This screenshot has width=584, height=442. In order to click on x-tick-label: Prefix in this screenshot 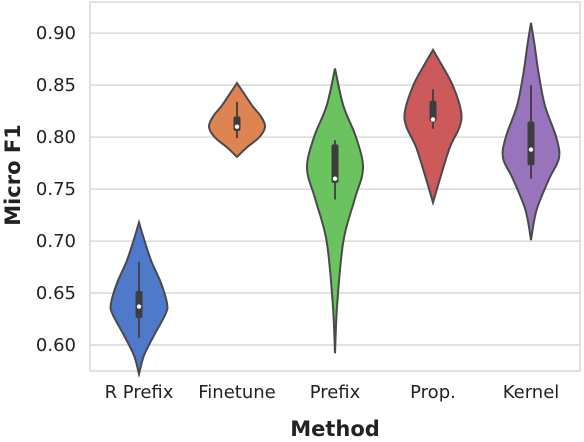, I will do `click(335, 392)`.